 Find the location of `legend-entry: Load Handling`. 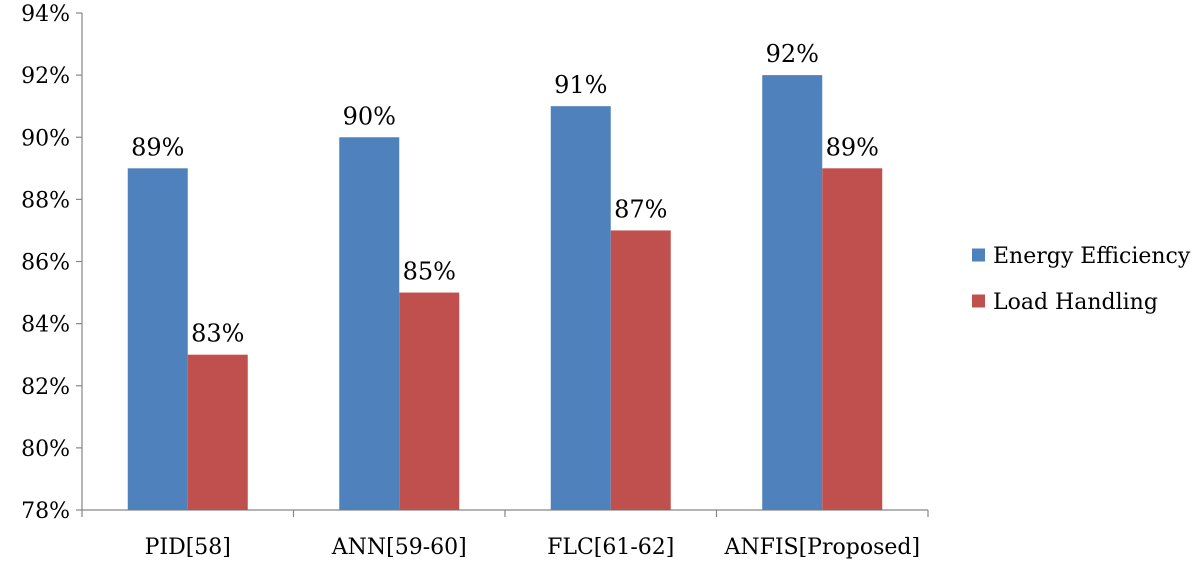

legend-entry: Load Handling is located at coordinates (1075, 302).